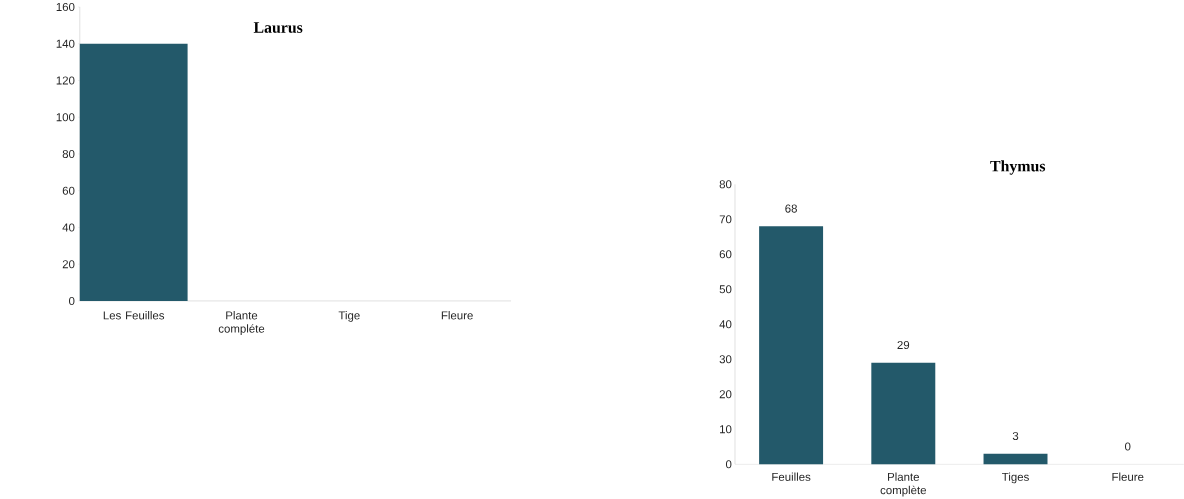  I want to click on data-label: 68, so click(791, 208).